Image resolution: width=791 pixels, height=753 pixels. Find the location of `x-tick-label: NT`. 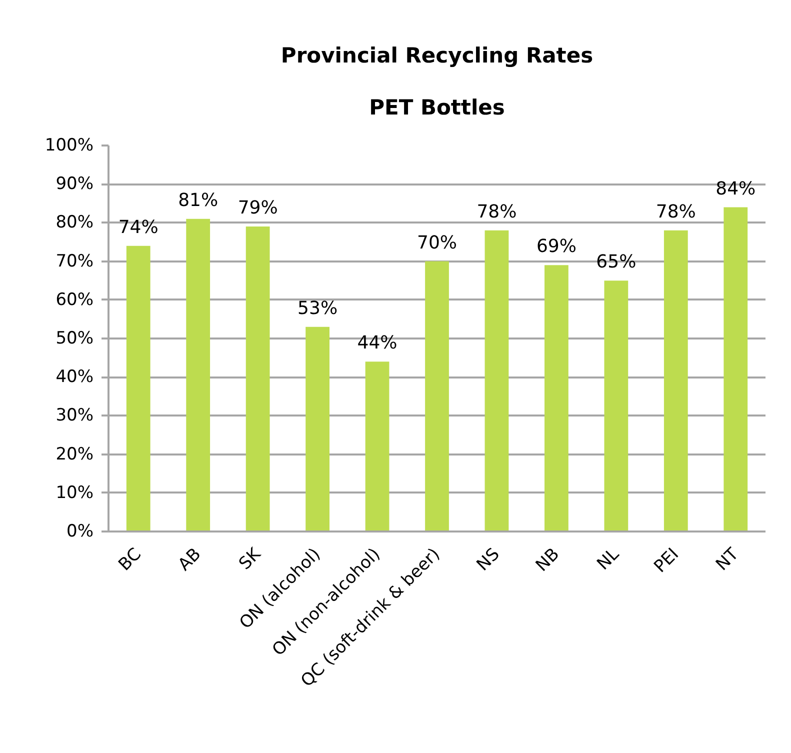

x-tick-label: NT is located at coordinates (728, 559).